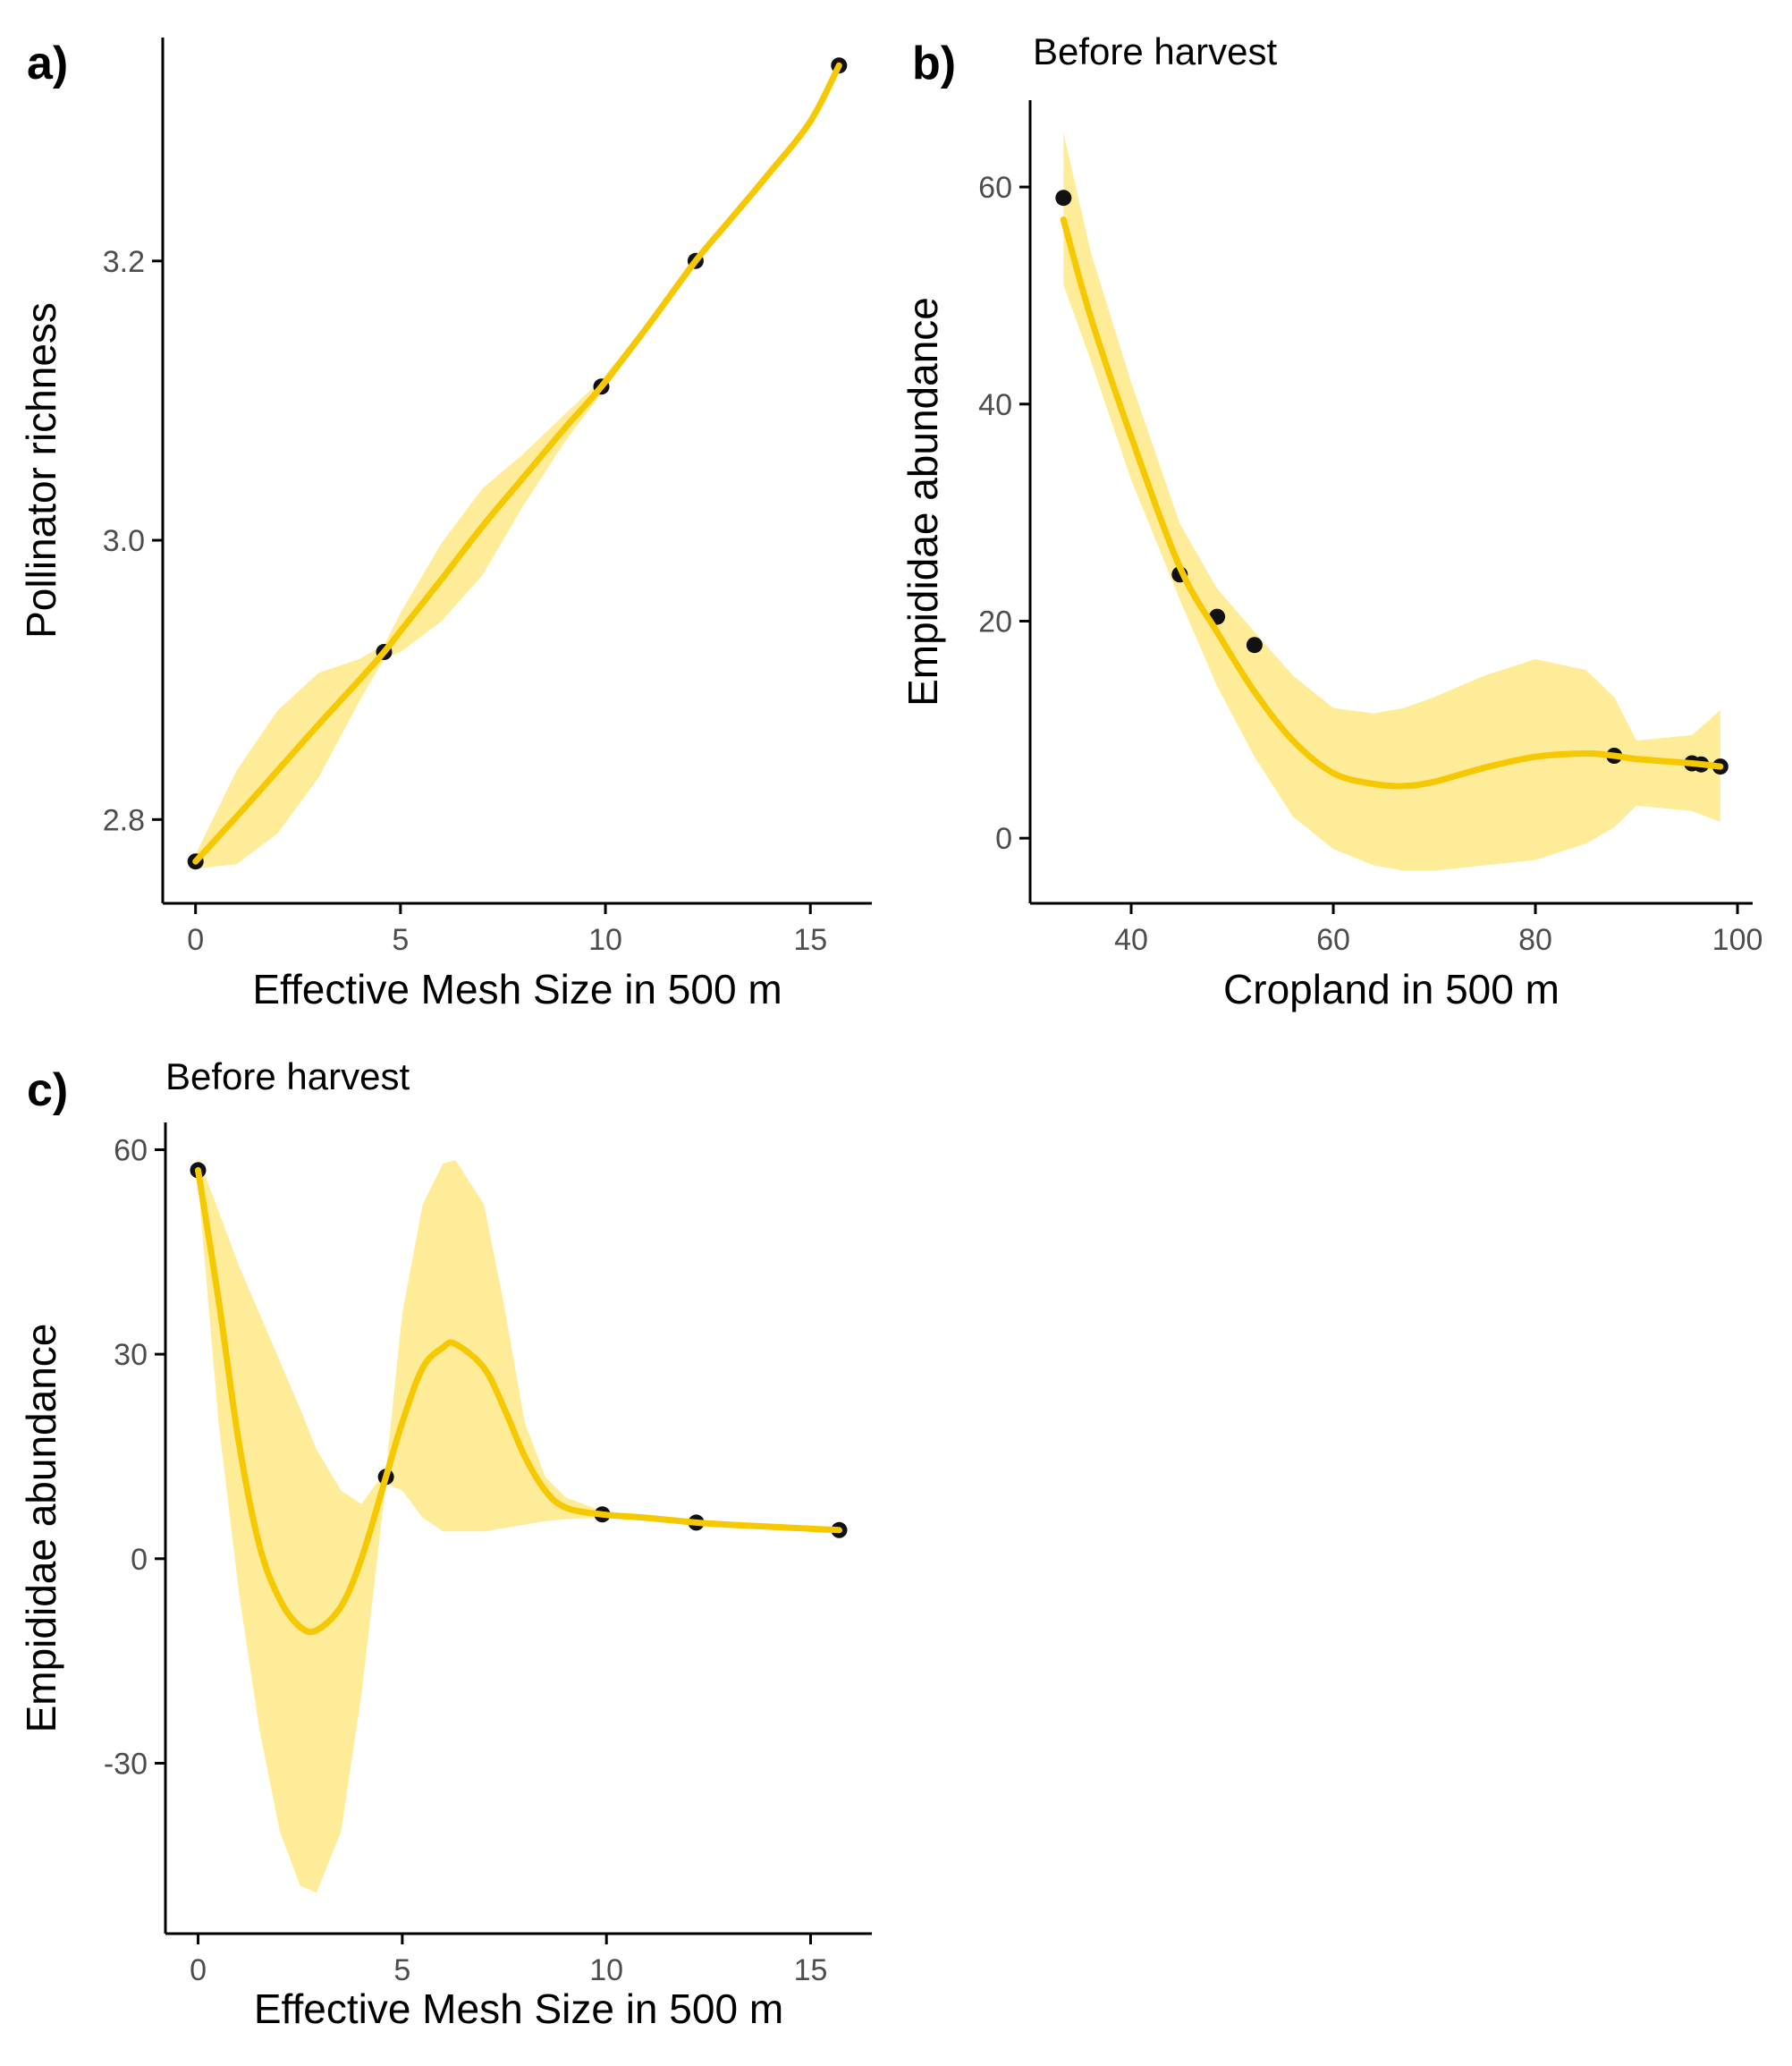 Image resolution: width=1792 pixels, height=2066 pixels. Describe the element at coordinates (1391, 989) in the screenshot. I see `x-axis-title: Cropland in 500 m` at that location.